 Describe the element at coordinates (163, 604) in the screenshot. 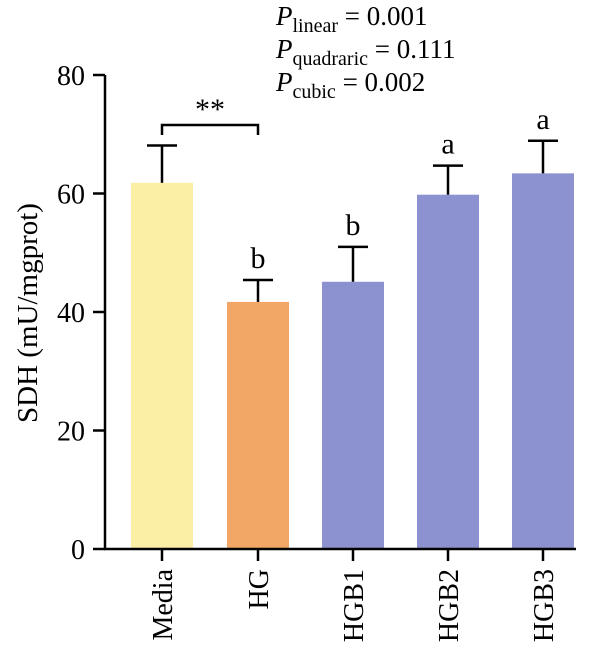

I see `x-tick-label-media: Media` at that location.